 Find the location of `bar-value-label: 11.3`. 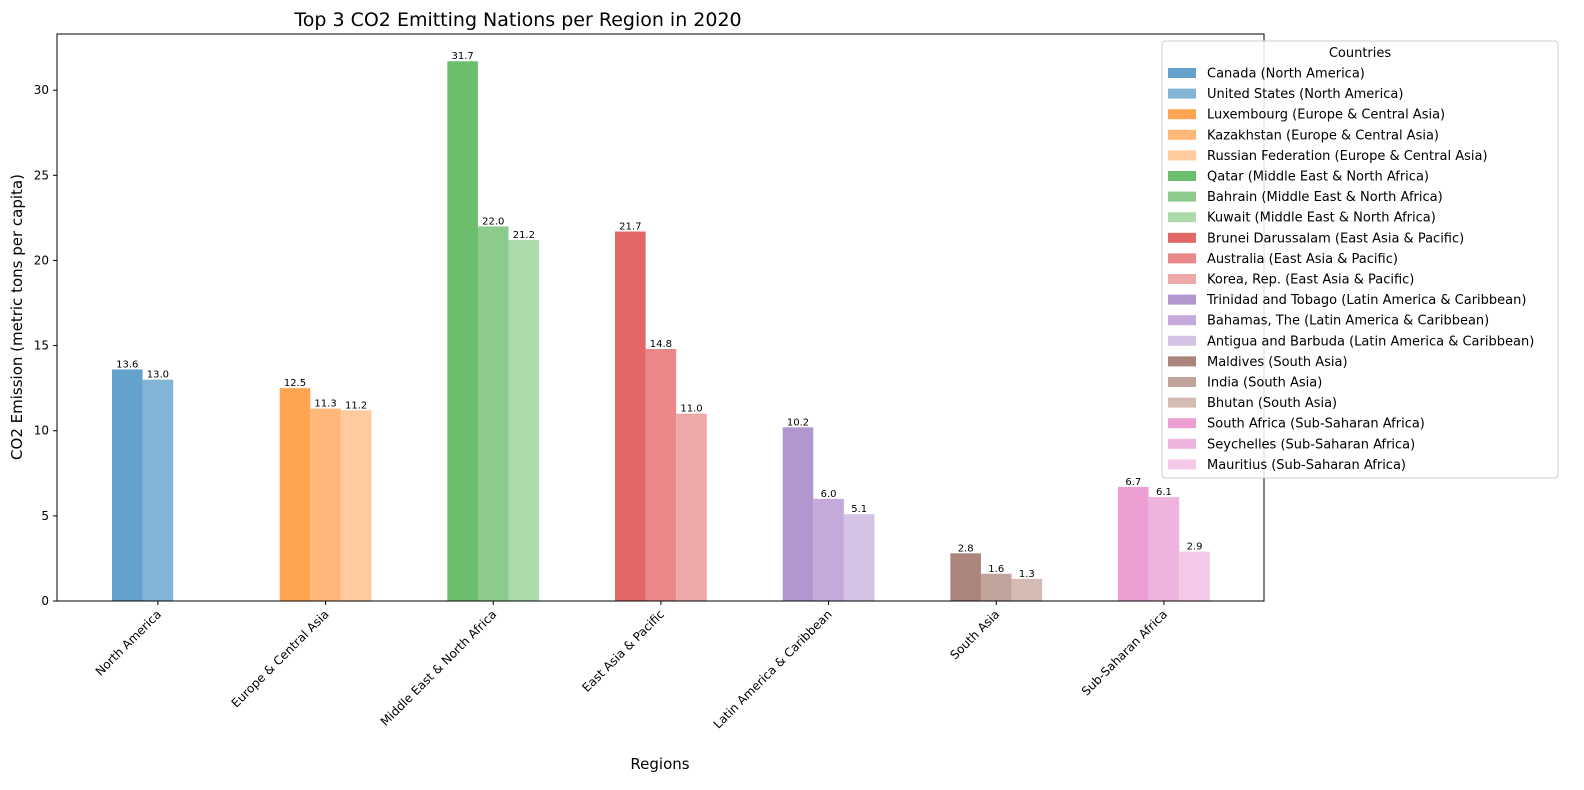

bar-value-label: 11.3 is located at coordinates (325, 404).